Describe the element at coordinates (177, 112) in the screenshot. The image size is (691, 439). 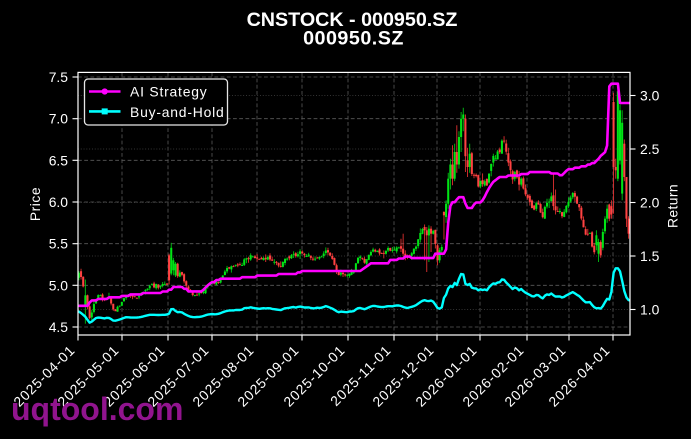
I see `svg-text: Buy-and-Hold` at that location.